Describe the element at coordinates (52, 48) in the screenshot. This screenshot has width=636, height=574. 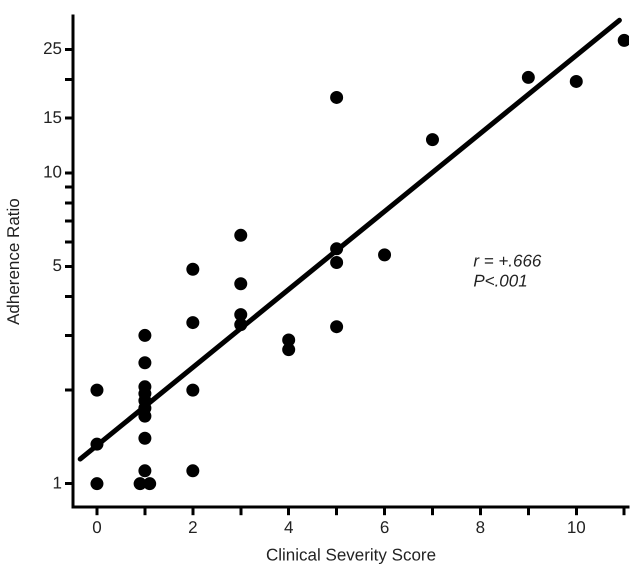
I see `y-tick-label: 25` at that location.